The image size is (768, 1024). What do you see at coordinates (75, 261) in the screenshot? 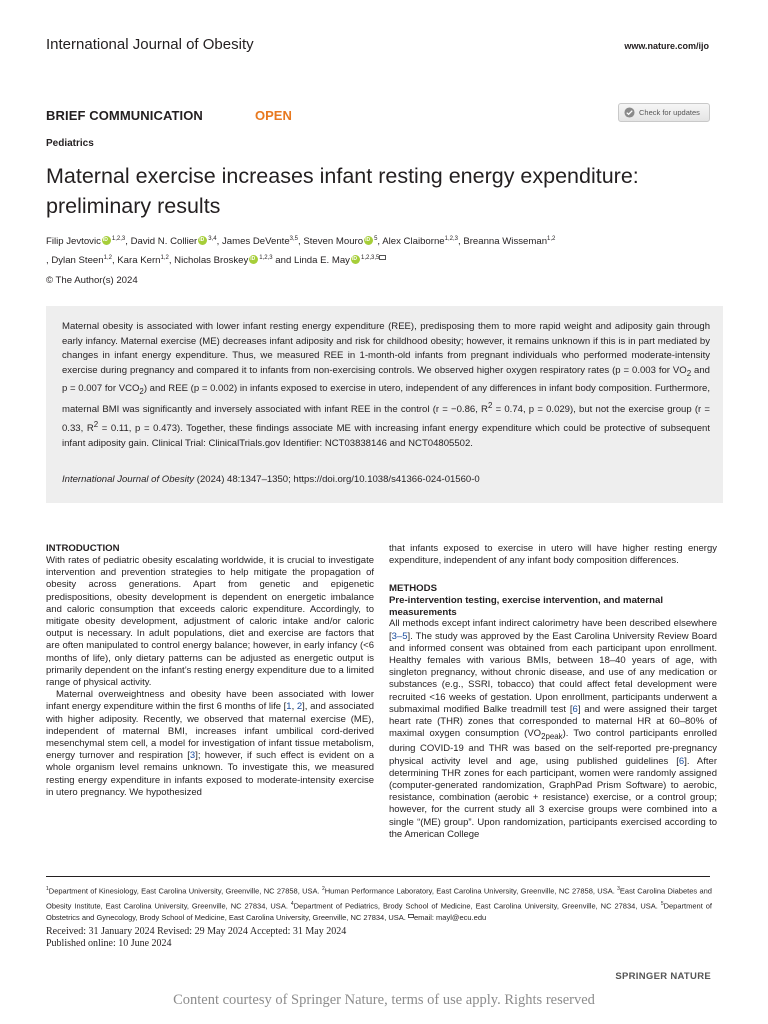
I see `author-name: , Dylan Steen` at bounding box center [75, 261].